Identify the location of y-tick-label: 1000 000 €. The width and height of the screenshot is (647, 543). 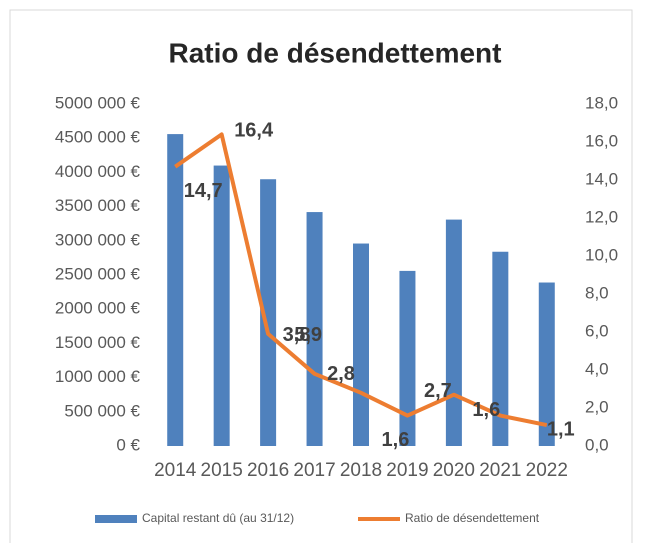
(98, 376).